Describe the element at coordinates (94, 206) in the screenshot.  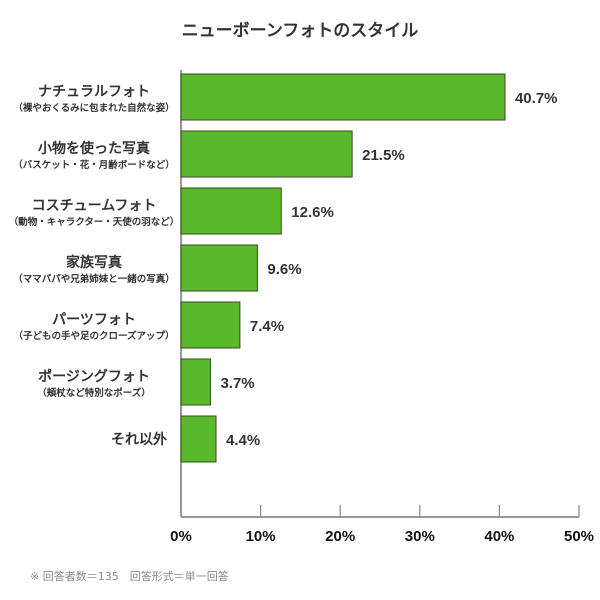
I see `category-label: コスチュームフォト` at that location.